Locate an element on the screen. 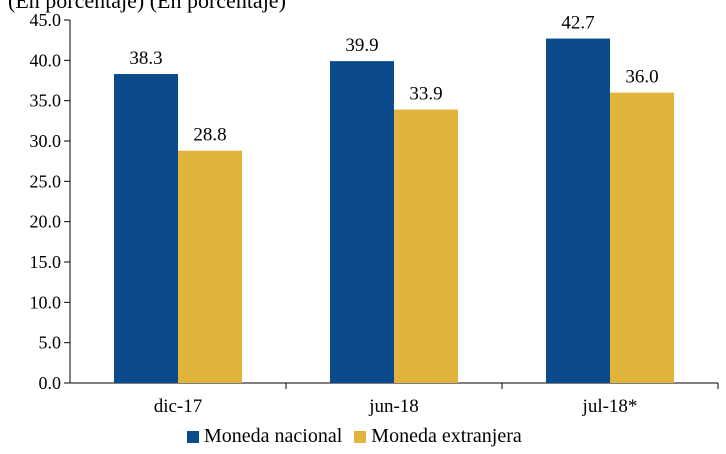 This screenshot has height=454, width=726. bar-data-label: 33.9 is located at coordinates (425, 94).